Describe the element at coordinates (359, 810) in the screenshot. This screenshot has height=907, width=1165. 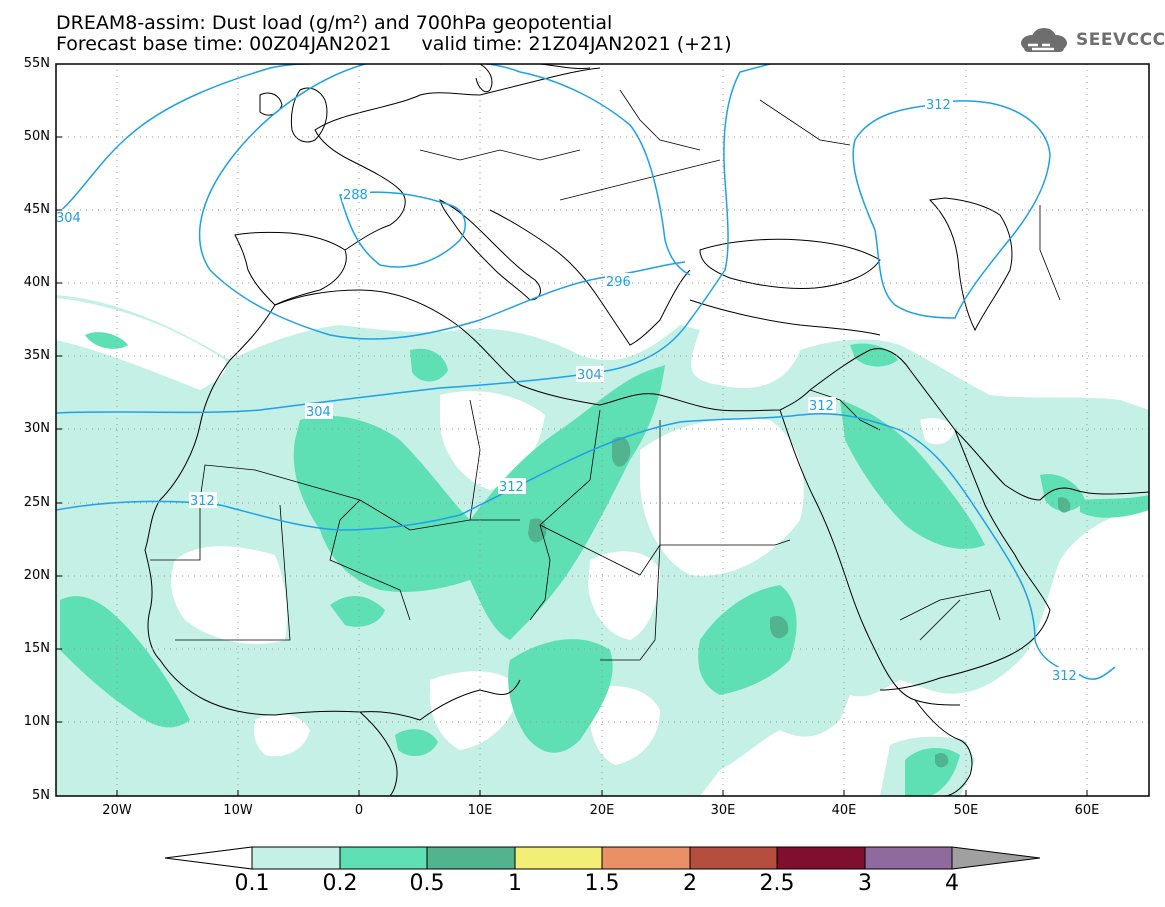
I see `lon-label: 0` at that location.